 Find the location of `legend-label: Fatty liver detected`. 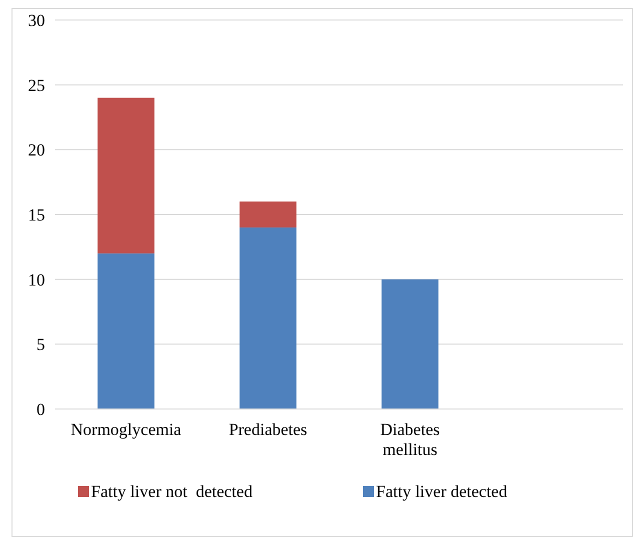

legend-label: Fatty liver detected is located at coordinates (442, 491).